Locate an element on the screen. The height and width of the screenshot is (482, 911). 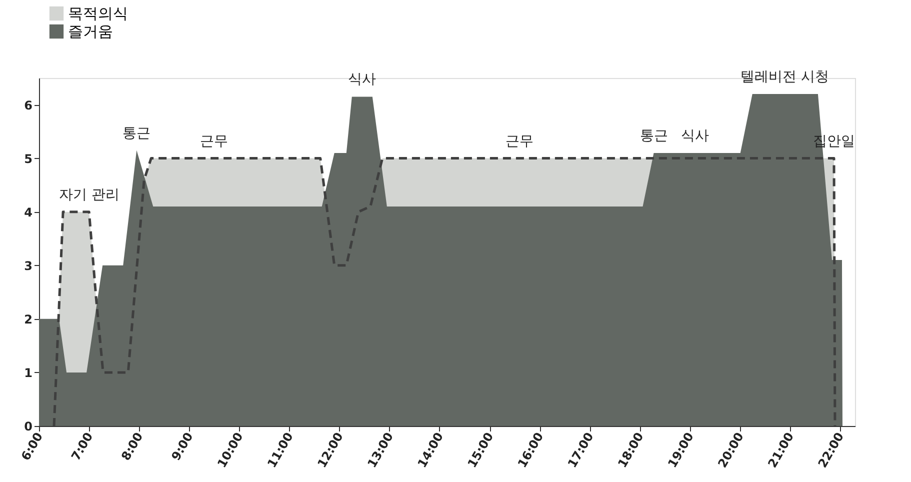
y-tick-label: 3 is located at coordinates (28, 265).